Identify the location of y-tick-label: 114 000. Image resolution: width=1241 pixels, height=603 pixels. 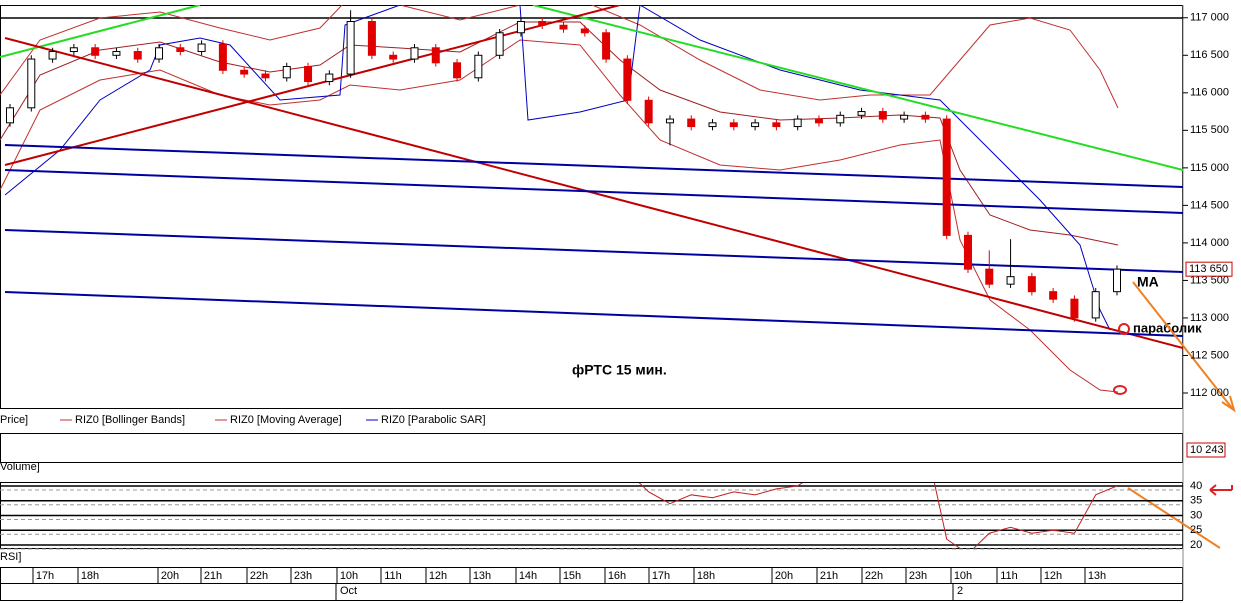
(1209, 243).